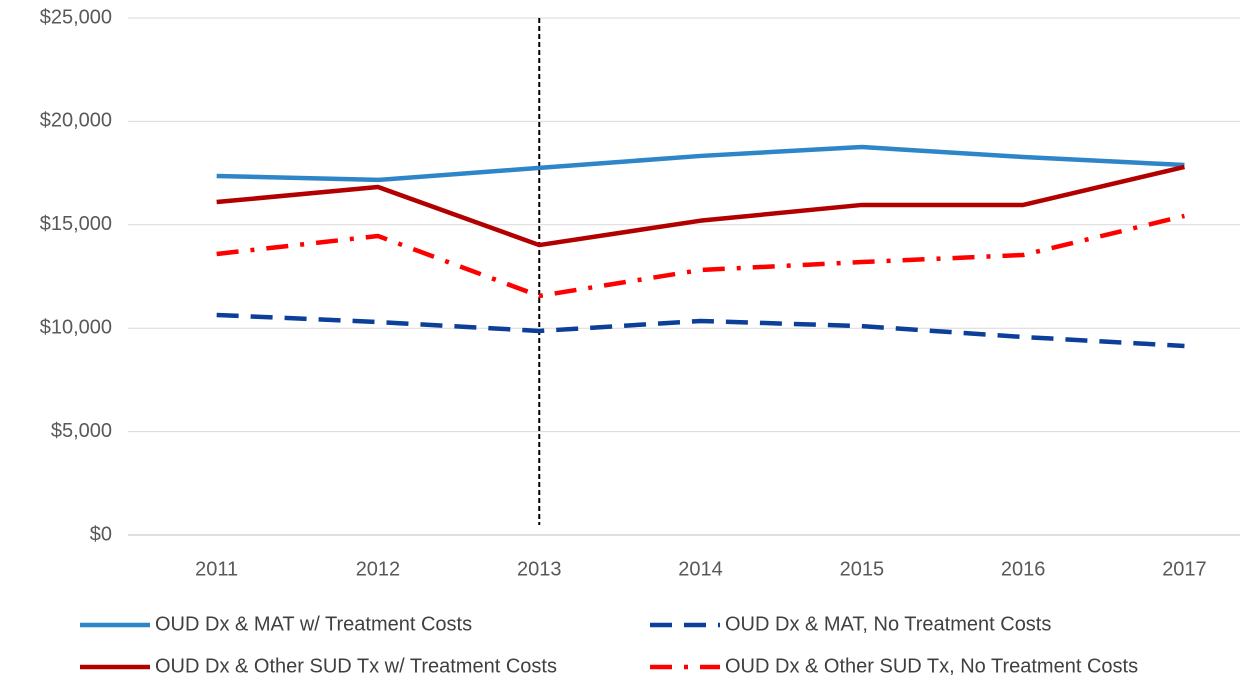 Image resolution: width=1255 pixels, height=686 pixels. Describe the element at coordinates (76, 17) in the screenshot. I see `y-tick-label: $25,000` at that location.